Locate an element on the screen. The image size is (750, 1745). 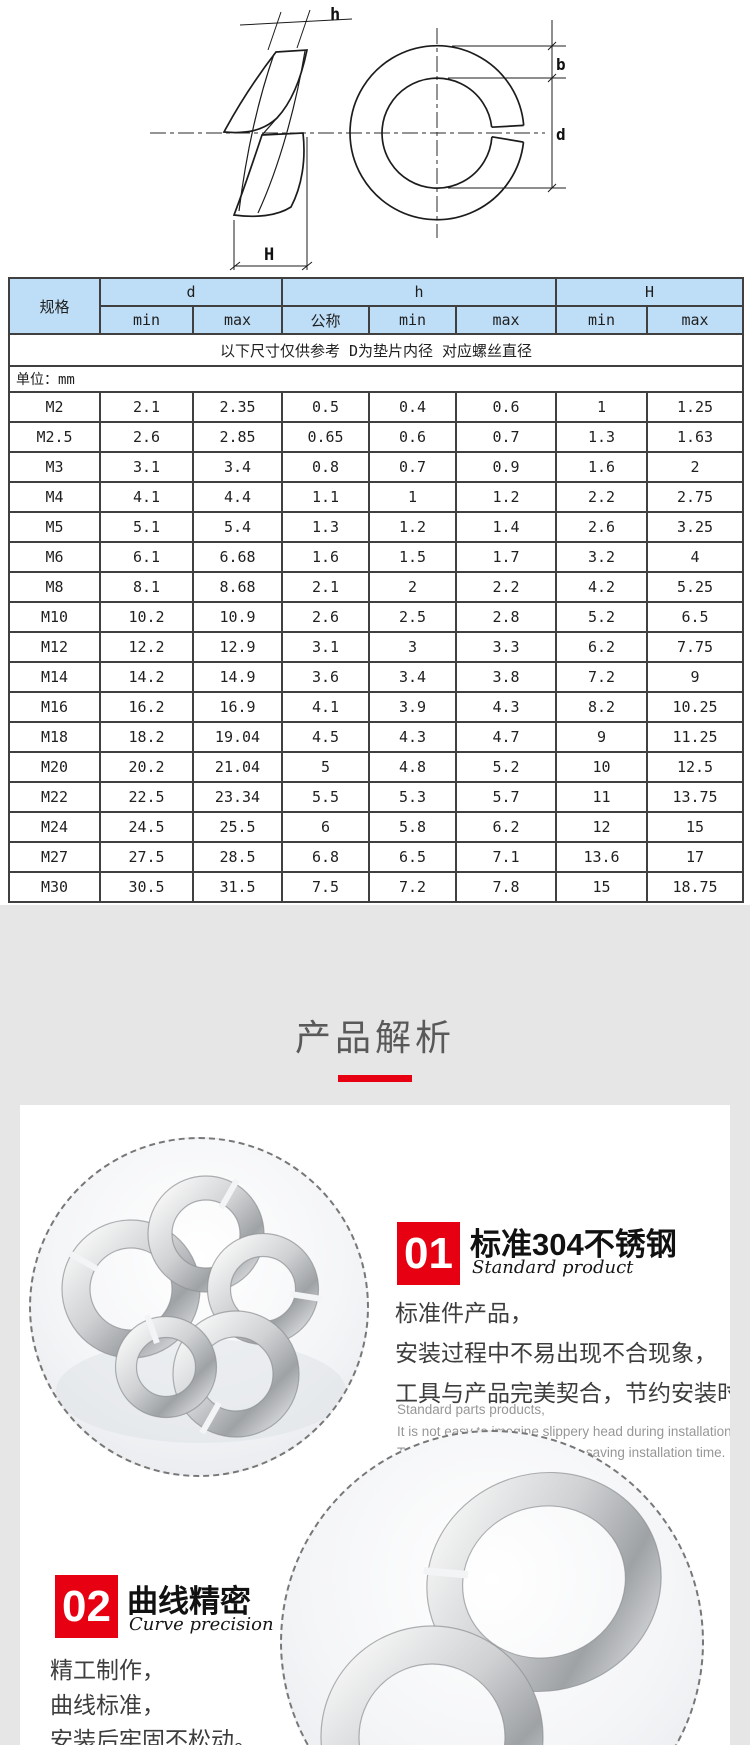
value-cell: 8.2 is located at coordinates (602, 707).